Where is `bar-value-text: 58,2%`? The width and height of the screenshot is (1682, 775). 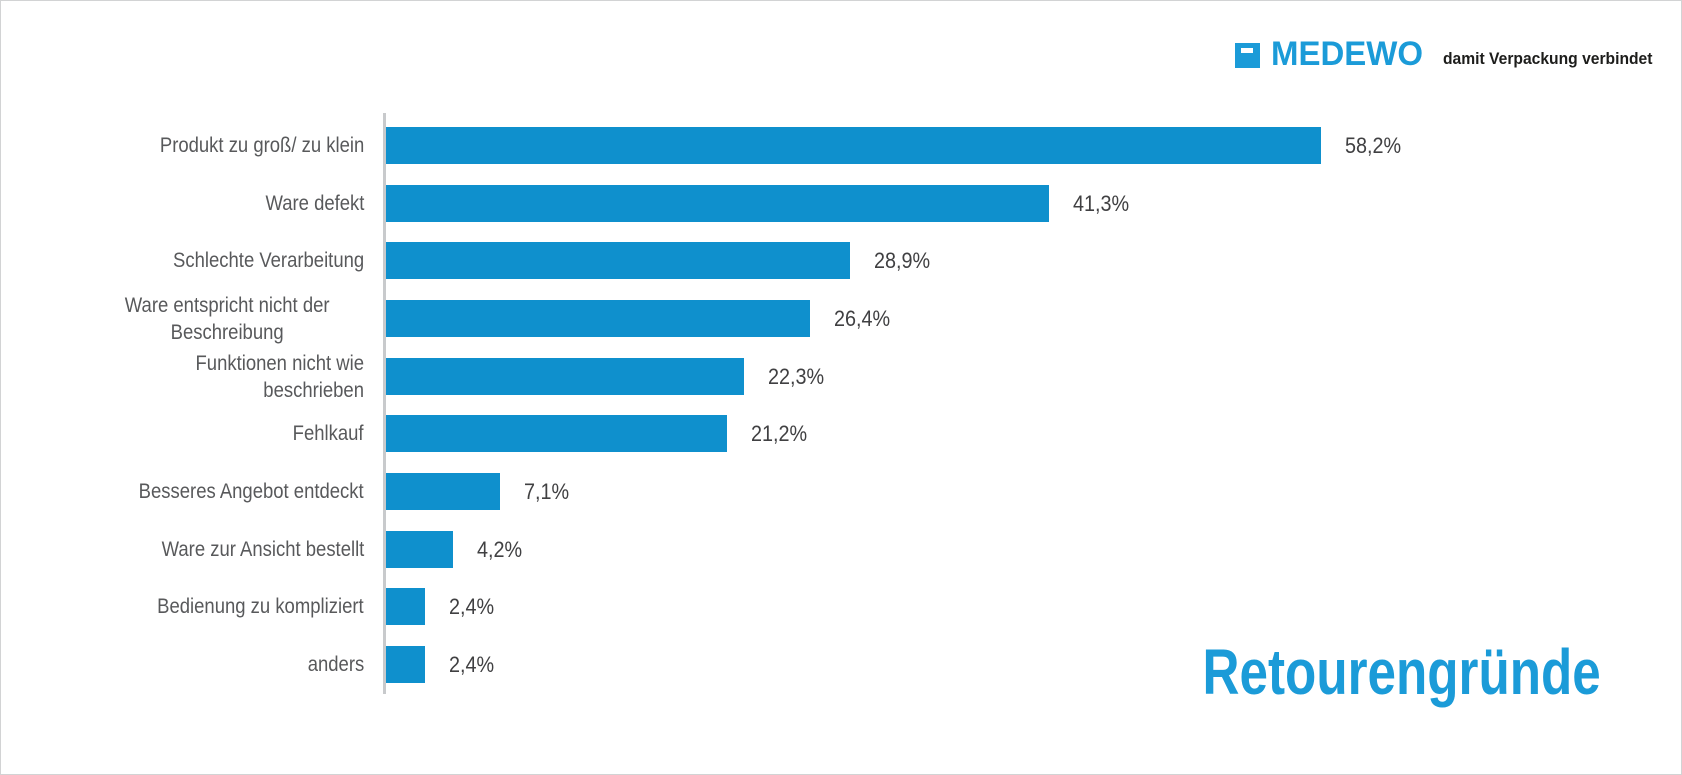 bar-value-text: 58,2% is located at coordinates (1373, 145).